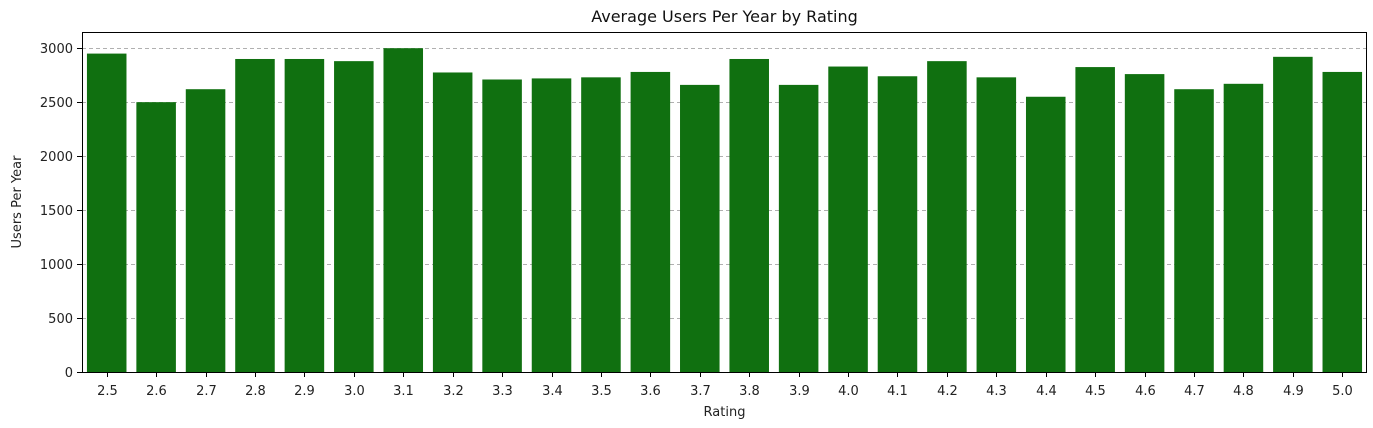 This screenshot has width=1373, height=428. I want to click on y-tick-label: 2000, so click(56, 157).